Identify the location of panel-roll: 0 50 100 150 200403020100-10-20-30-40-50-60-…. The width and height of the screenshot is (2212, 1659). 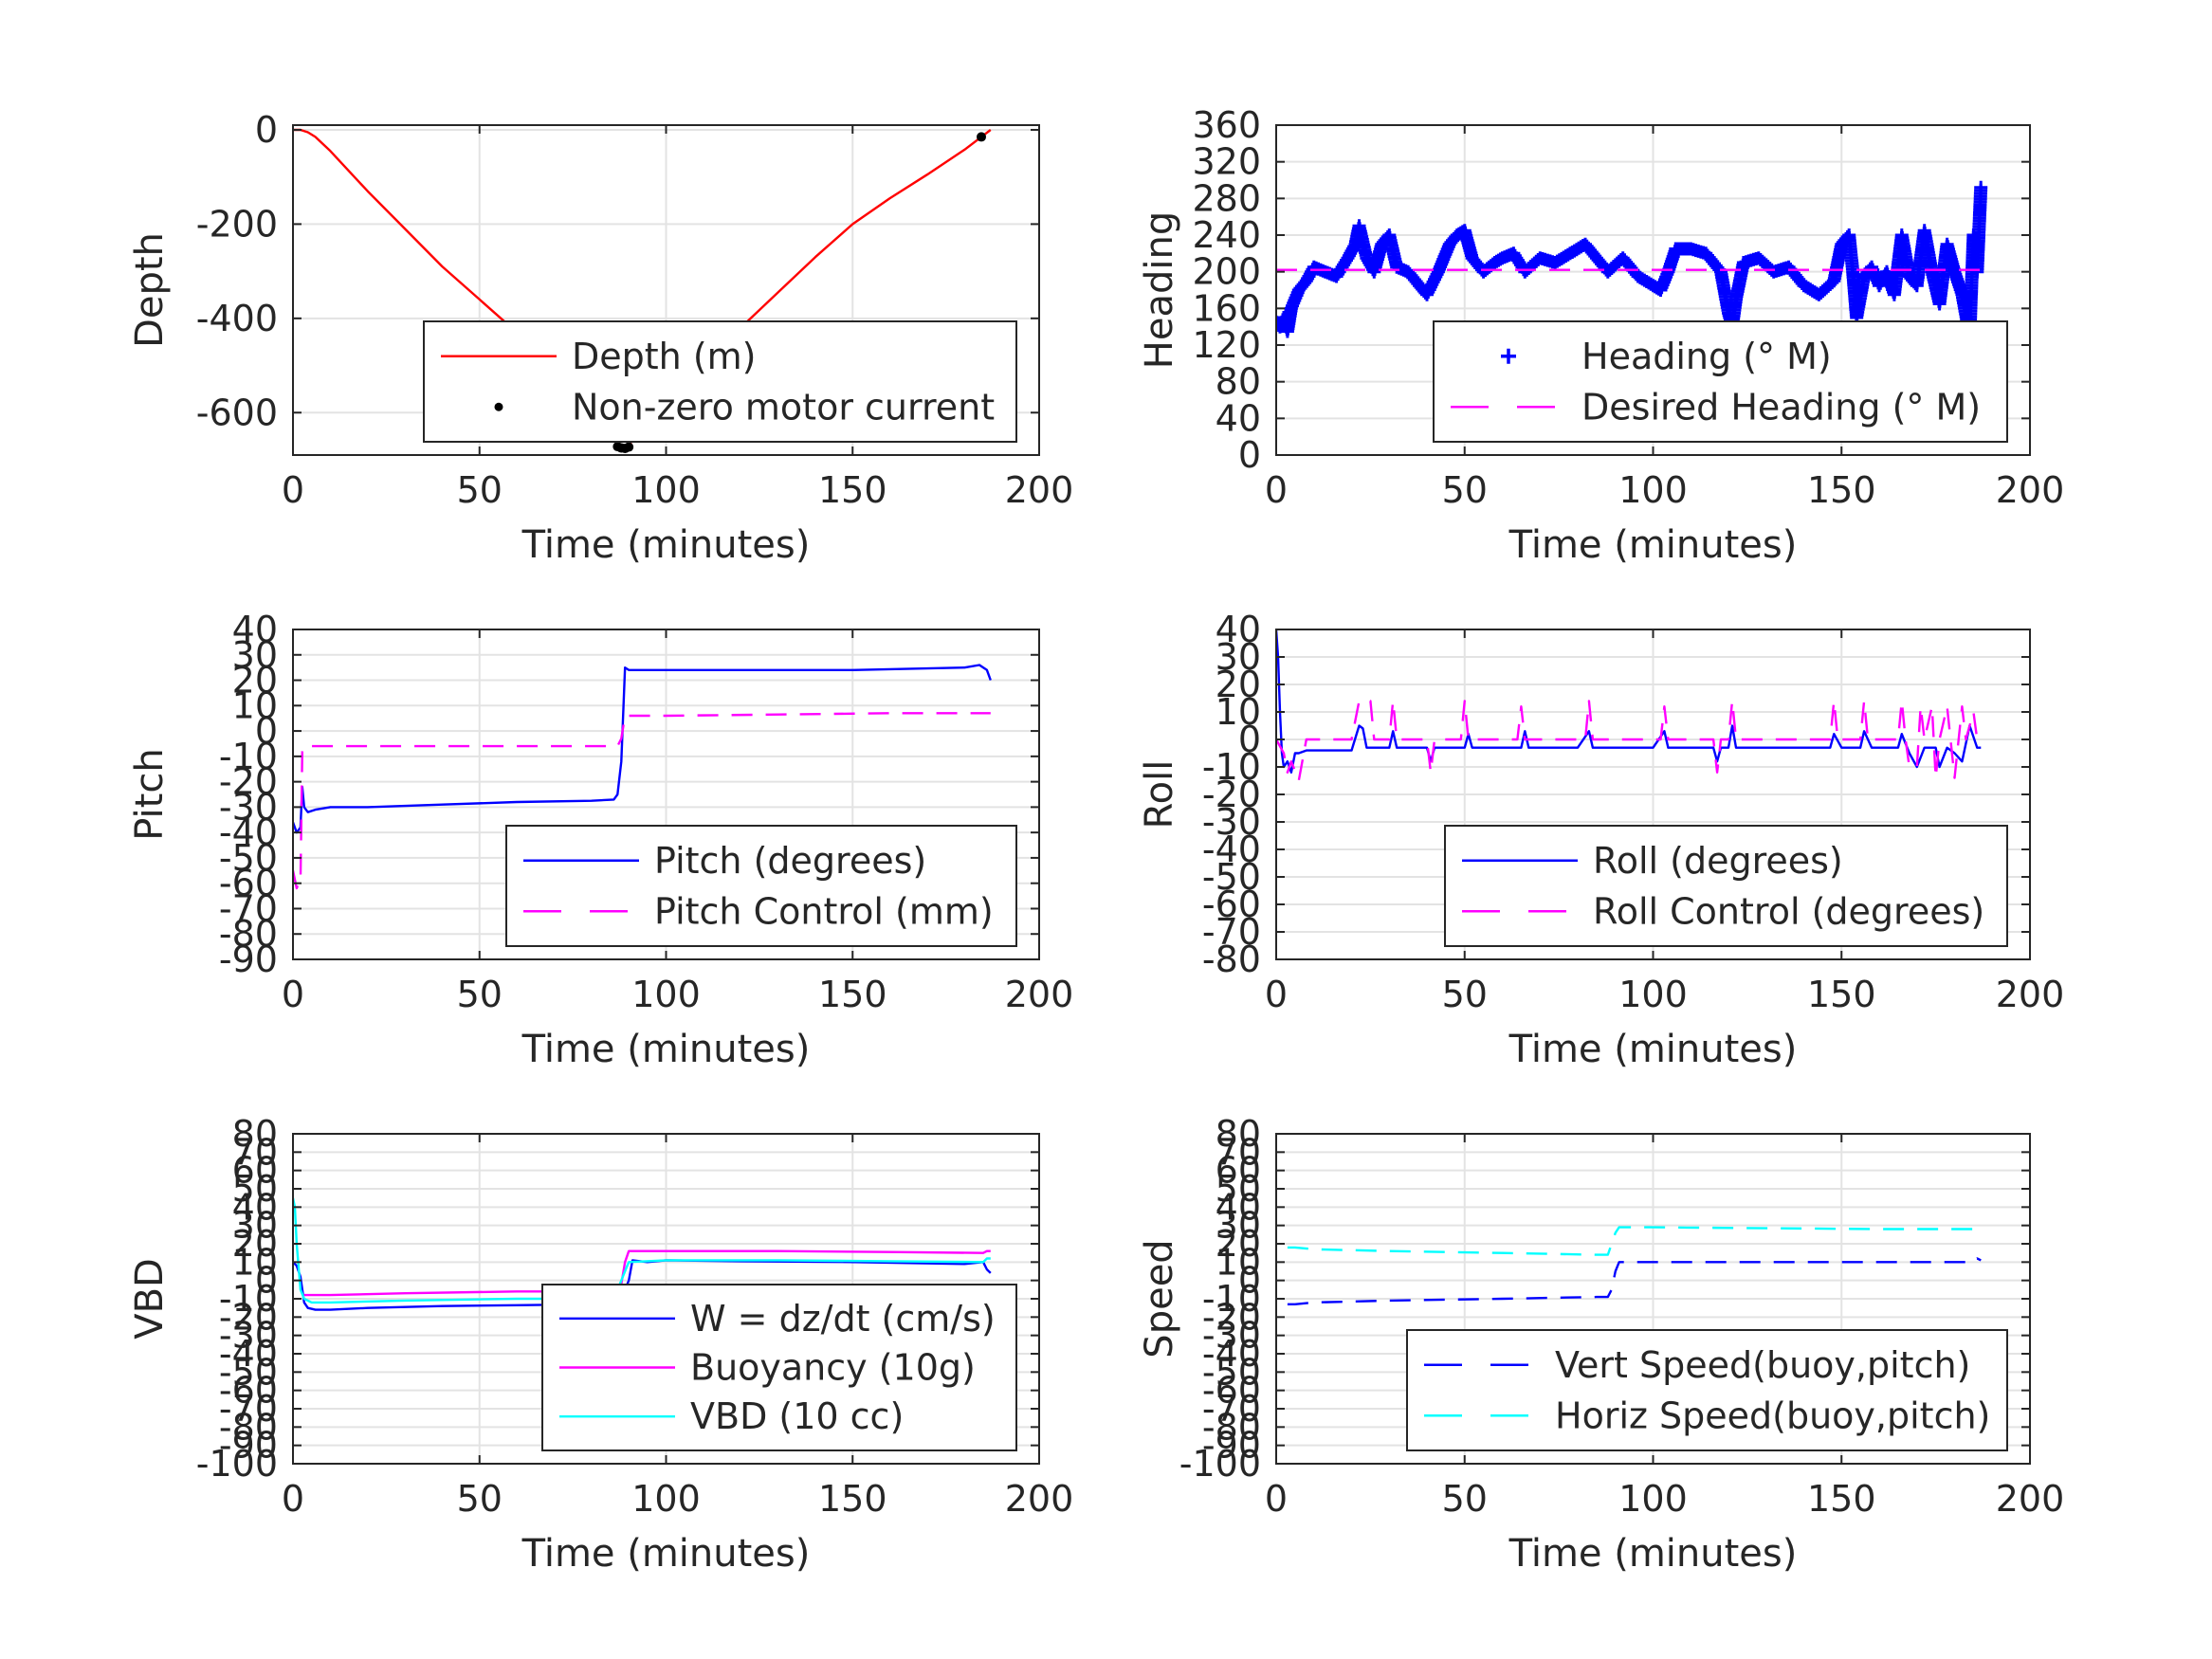
(1601, 840).